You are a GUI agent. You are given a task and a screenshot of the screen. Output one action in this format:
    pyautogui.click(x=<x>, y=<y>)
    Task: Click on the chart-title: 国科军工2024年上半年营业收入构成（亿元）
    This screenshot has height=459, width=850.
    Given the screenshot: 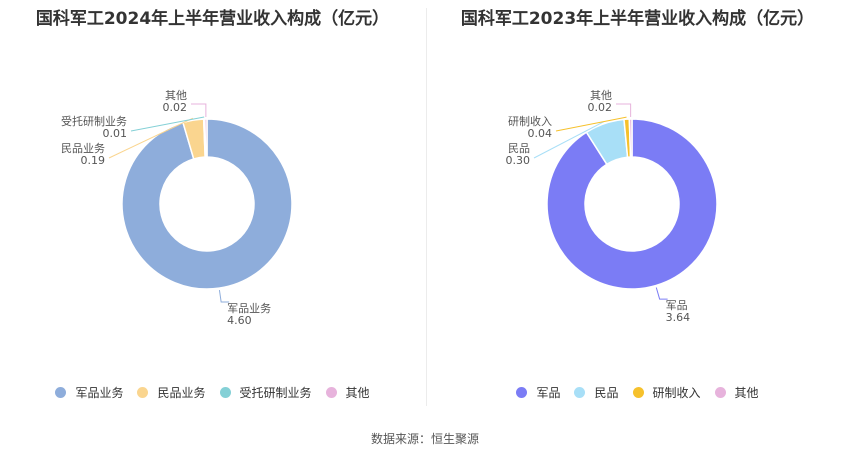 What is the action you would take?
    pyautogui.click(x=212, y=19)
    